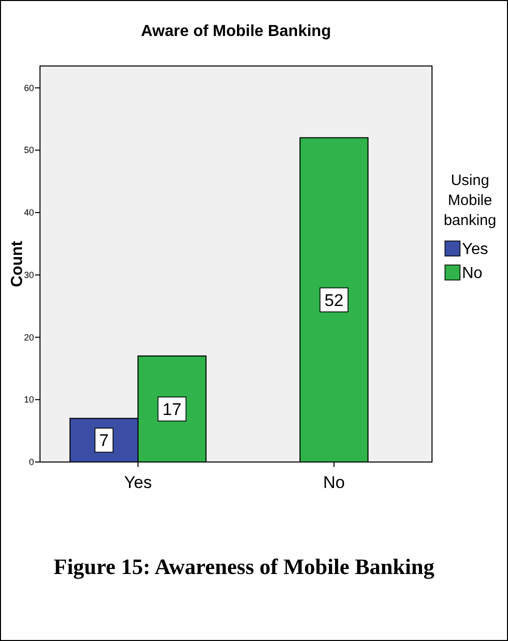  What do you see at coordinates (172, 409) in the screenshot?
I see `data-label: 17` at bounding box center [172, 409].